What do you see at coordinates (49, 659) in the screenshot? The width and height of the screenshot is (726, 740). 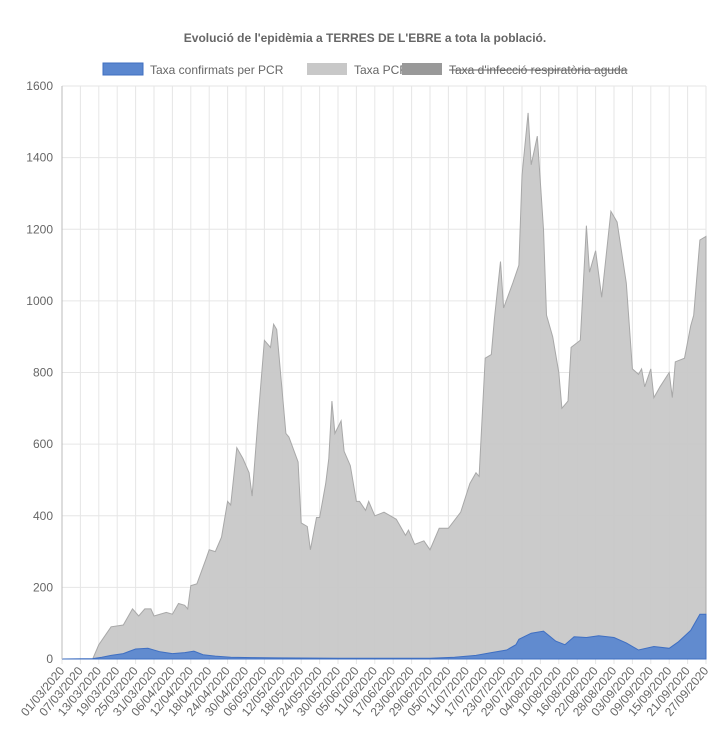 I see `y-tick-label: 0` at bounding box center [49, 659].